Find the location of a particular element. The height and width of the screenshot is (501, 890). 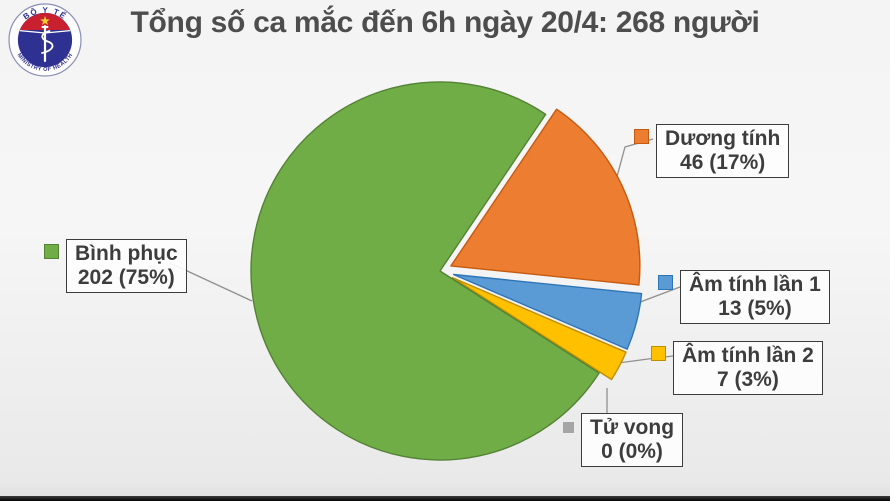

legend-binh-phuc: Bình phục 202 (75%) is located at coordinates (115, 266).